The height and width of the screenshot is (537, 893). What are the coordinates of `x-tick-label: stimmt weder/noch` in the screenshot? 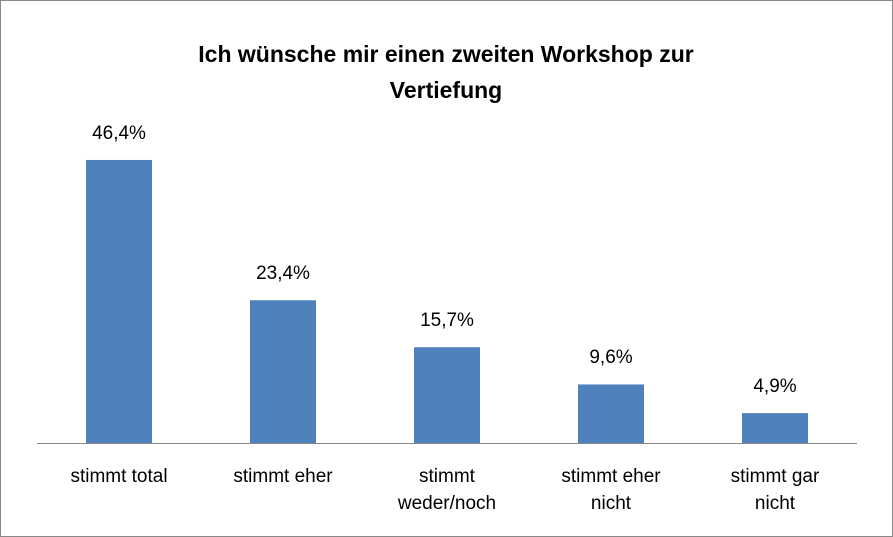 It's located at (447, 490).